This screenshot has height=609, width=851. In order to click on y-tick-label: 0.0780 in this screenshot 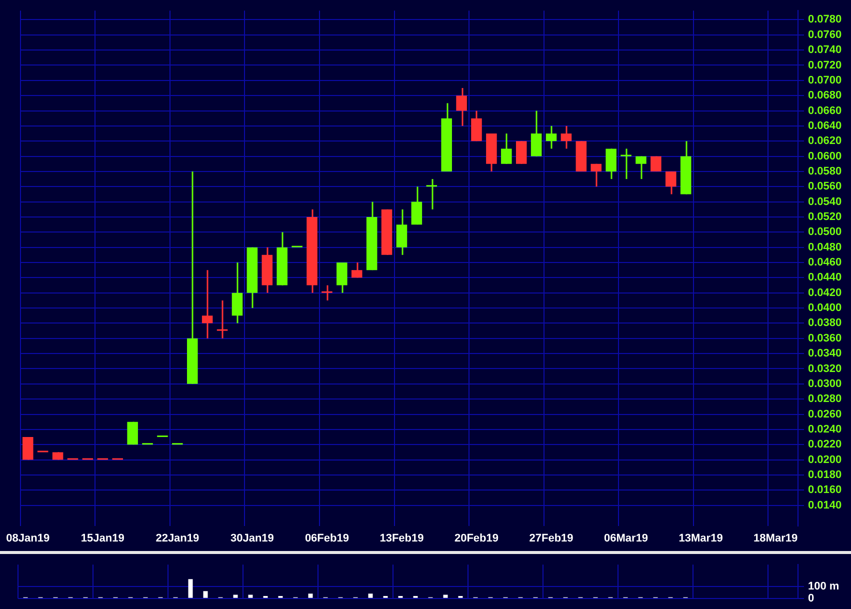, I will do `click(825, 20)`.